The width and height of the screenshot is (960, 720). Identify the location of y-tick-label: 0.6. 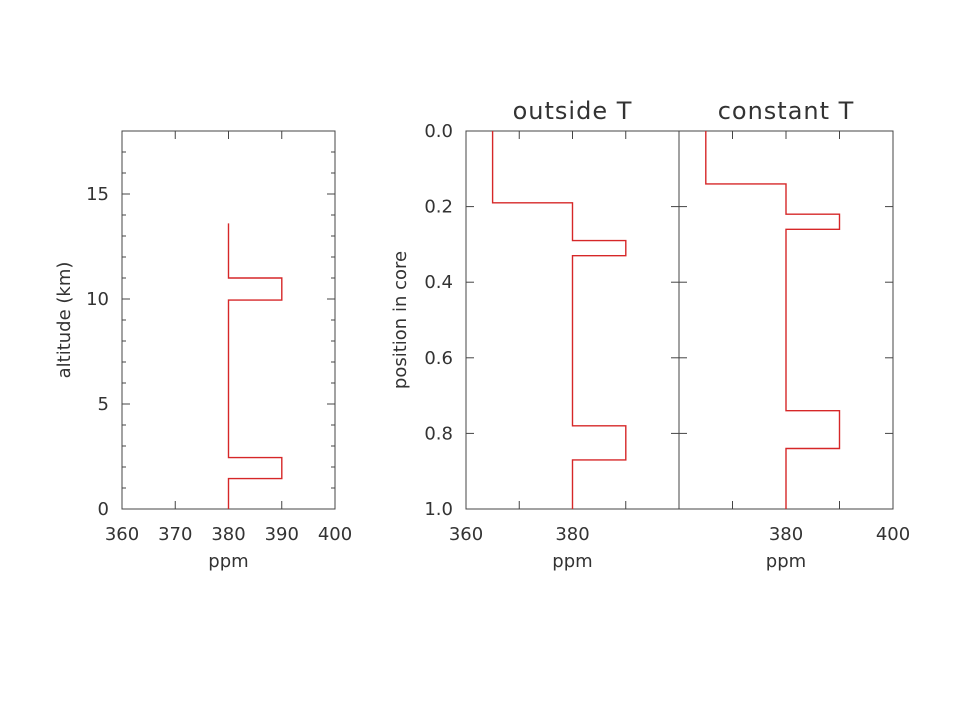
(438, 358).